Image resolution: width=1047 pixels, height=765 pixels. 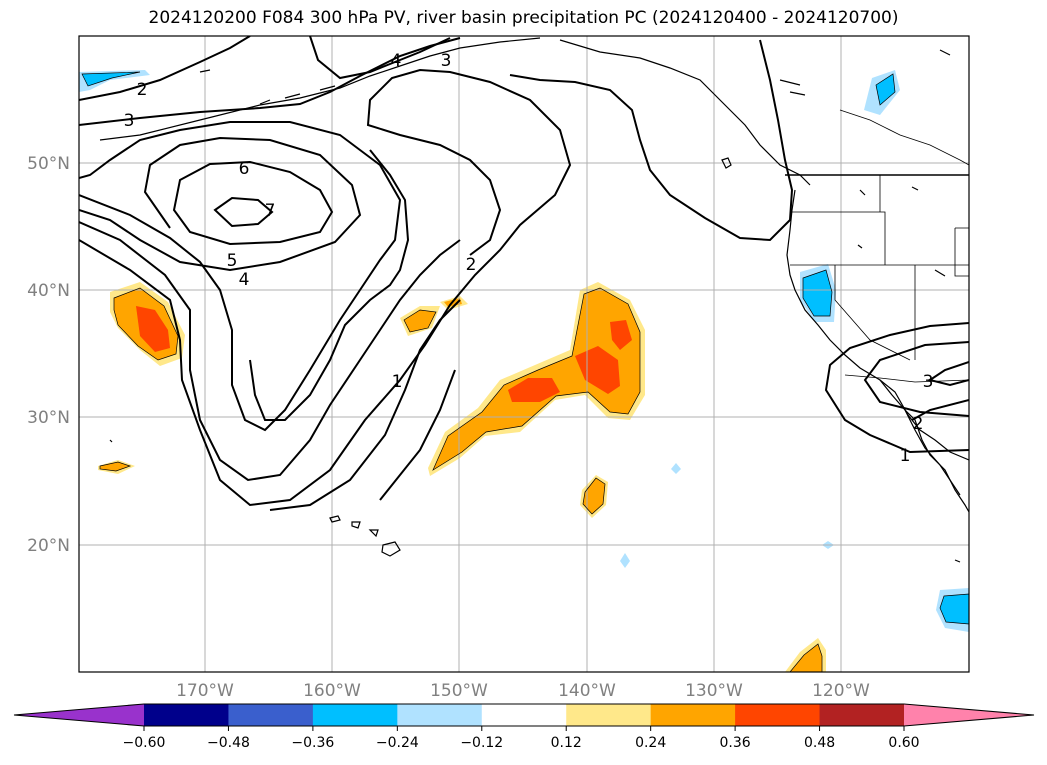 What do you see at coordinates (566, 743) in the screenshot?
I see `colorbar-tick-label: 0.12` at bounding box center [566, 743].